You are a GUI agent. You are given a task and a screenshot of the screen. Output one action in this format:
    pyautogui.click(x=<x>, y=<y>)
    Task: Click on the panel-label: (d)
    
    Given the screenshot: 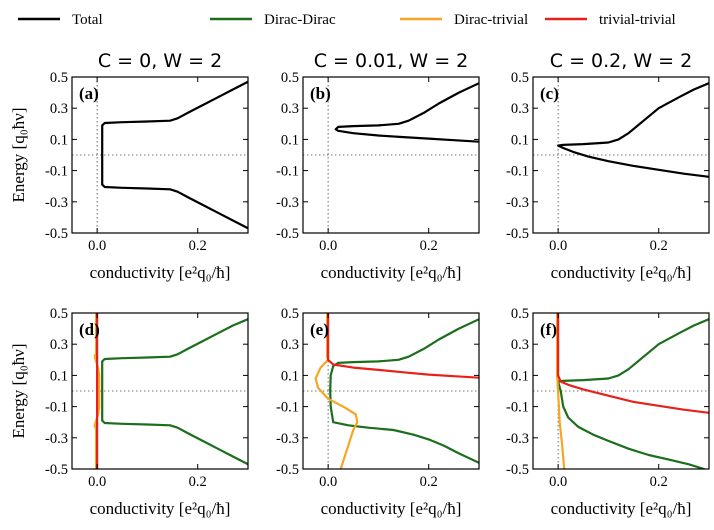 What is the action you would take?
    pyautogui.click(x=89, y=329)
    